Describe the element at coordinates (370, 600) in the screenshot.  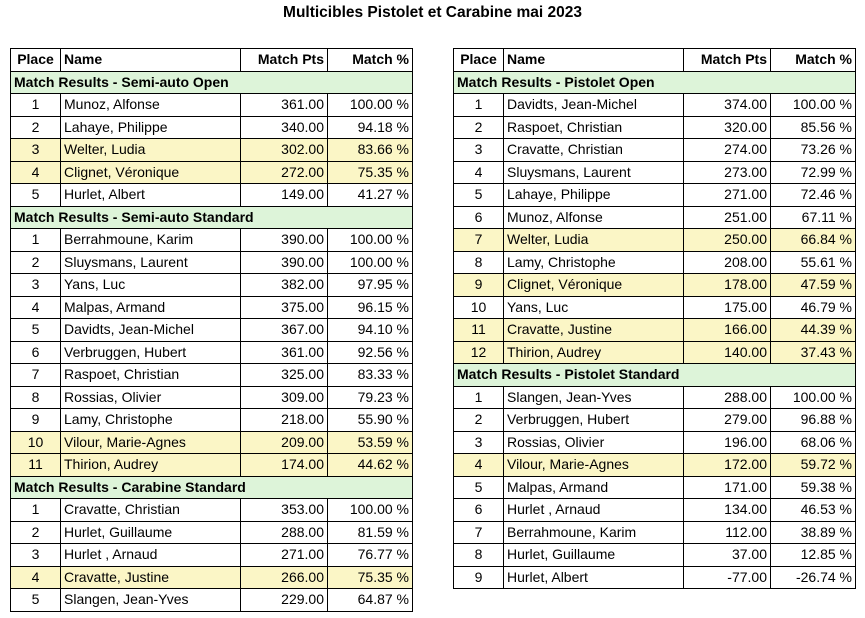
I see `match-pct-cell: 64.87 %` at that location.